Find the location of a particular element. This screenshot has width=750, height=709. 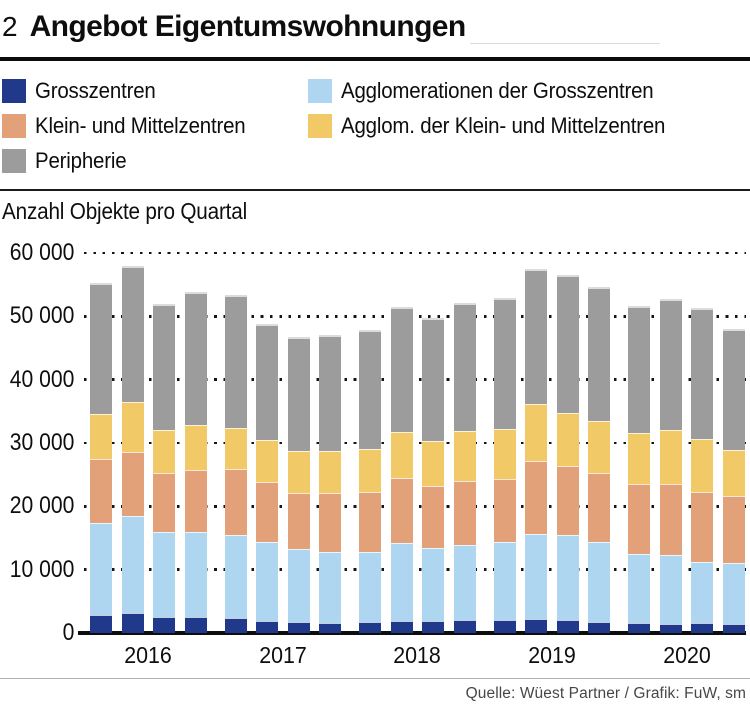

x-year-label-2018: 2018 is located at coordinates (417, 655).